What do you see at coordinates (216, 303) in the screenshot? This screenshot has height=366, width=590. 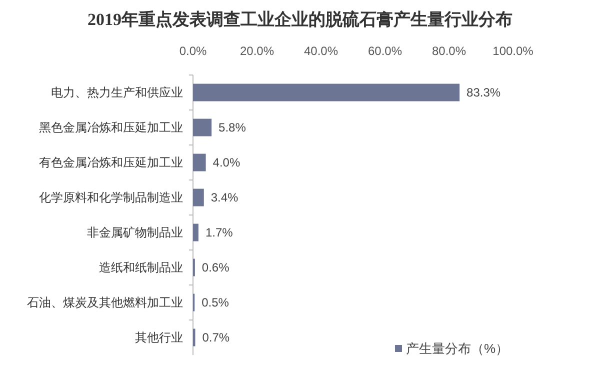 I see `data-label: 0.5%` at bounding box center [216, 303].